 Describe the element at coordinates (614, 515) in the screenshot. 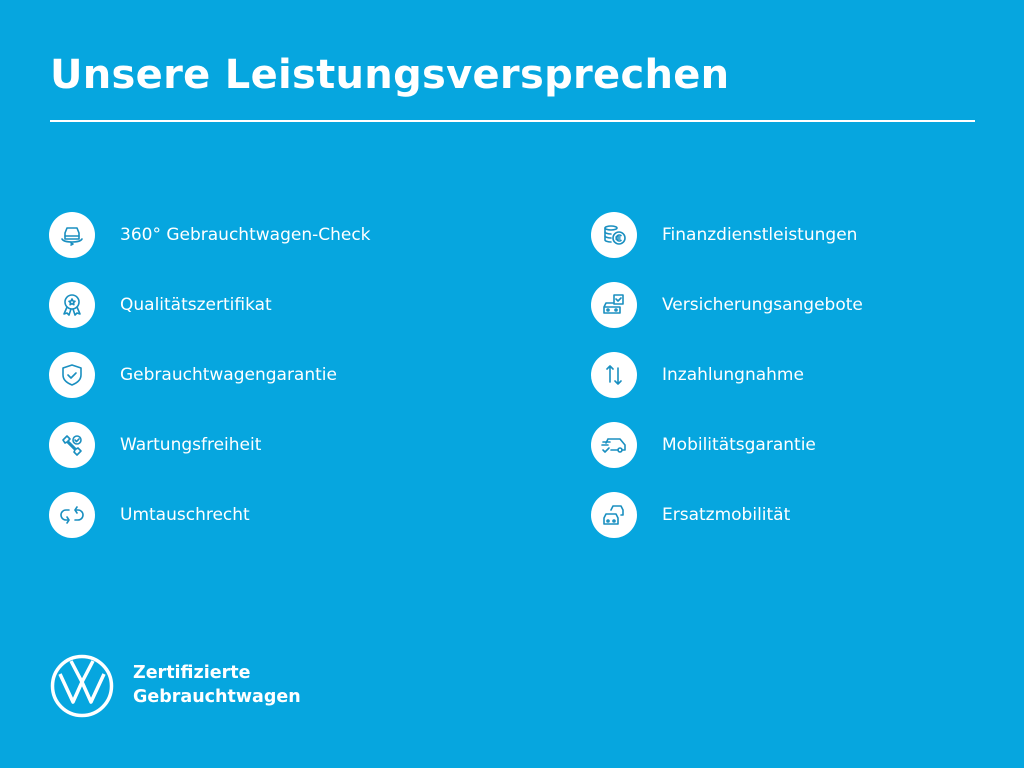

I see `replacement-car-icon` at that location.